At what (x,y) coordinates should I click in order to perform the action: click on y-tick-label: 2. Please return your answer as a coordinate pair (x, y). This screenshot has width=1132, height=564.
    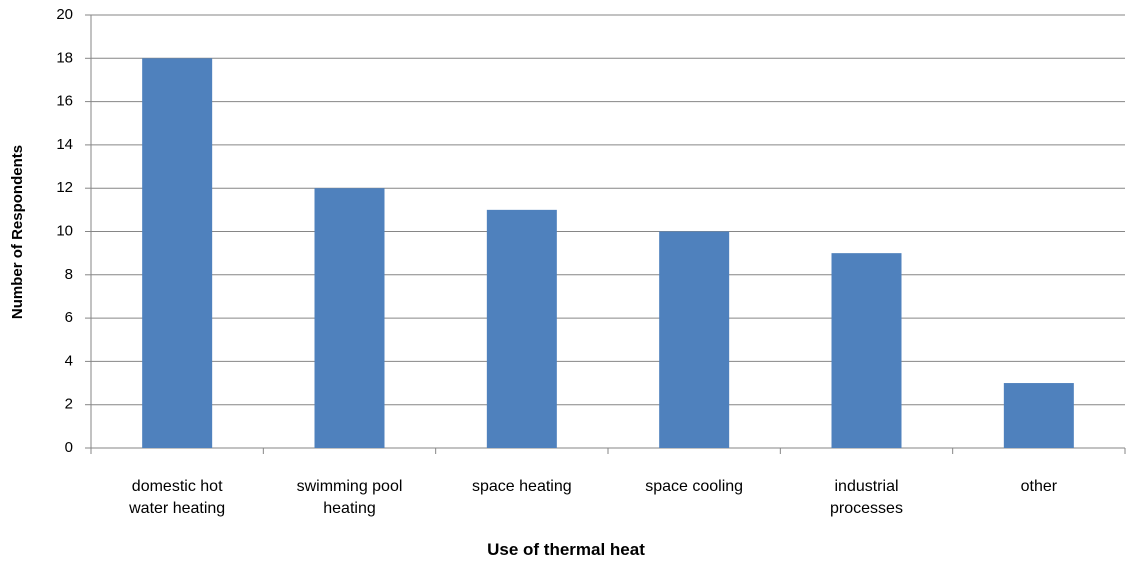
    Looking at the image, I should click on (69, 404).